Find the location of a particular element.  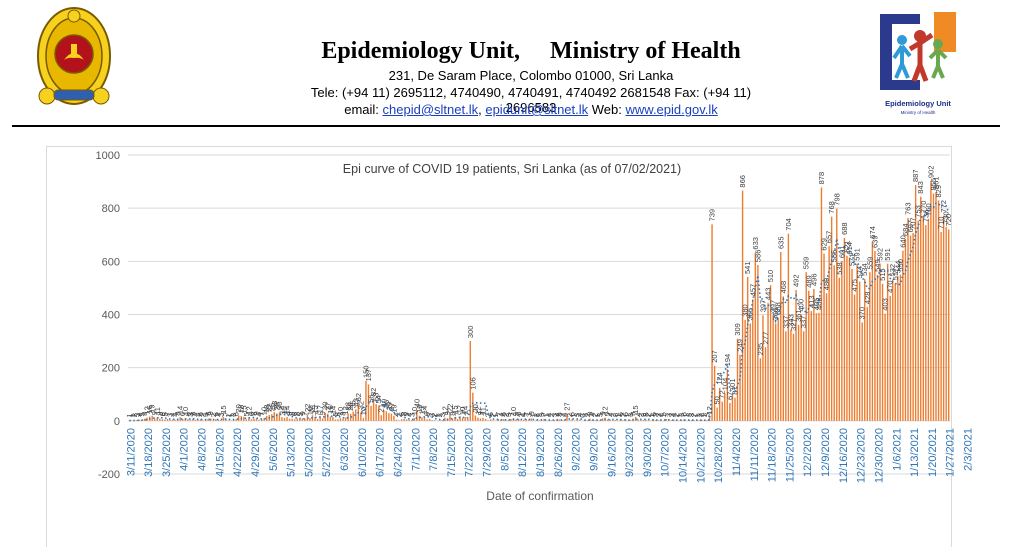

email-link-chepid: chepid@sltnet.lk is located at coordinates (430, 109).